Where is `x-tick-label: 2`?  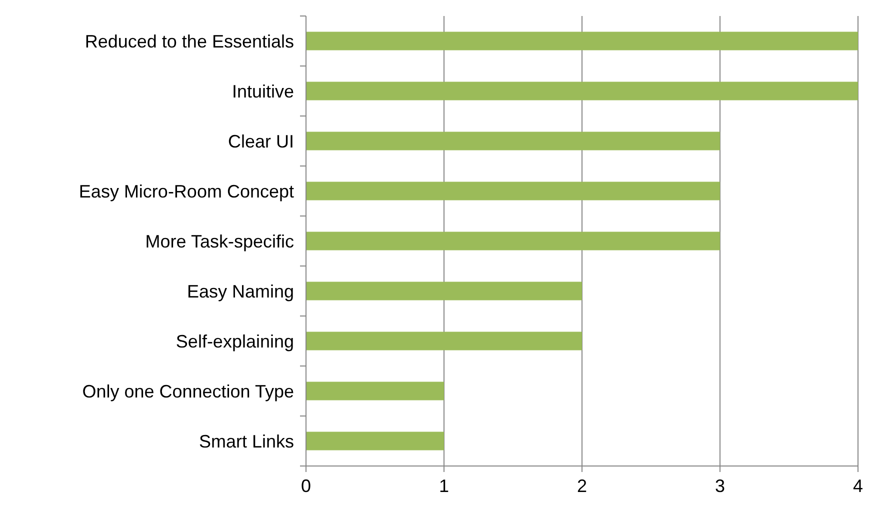 x-tick-label: 2 is located at coordinates (582, 486).